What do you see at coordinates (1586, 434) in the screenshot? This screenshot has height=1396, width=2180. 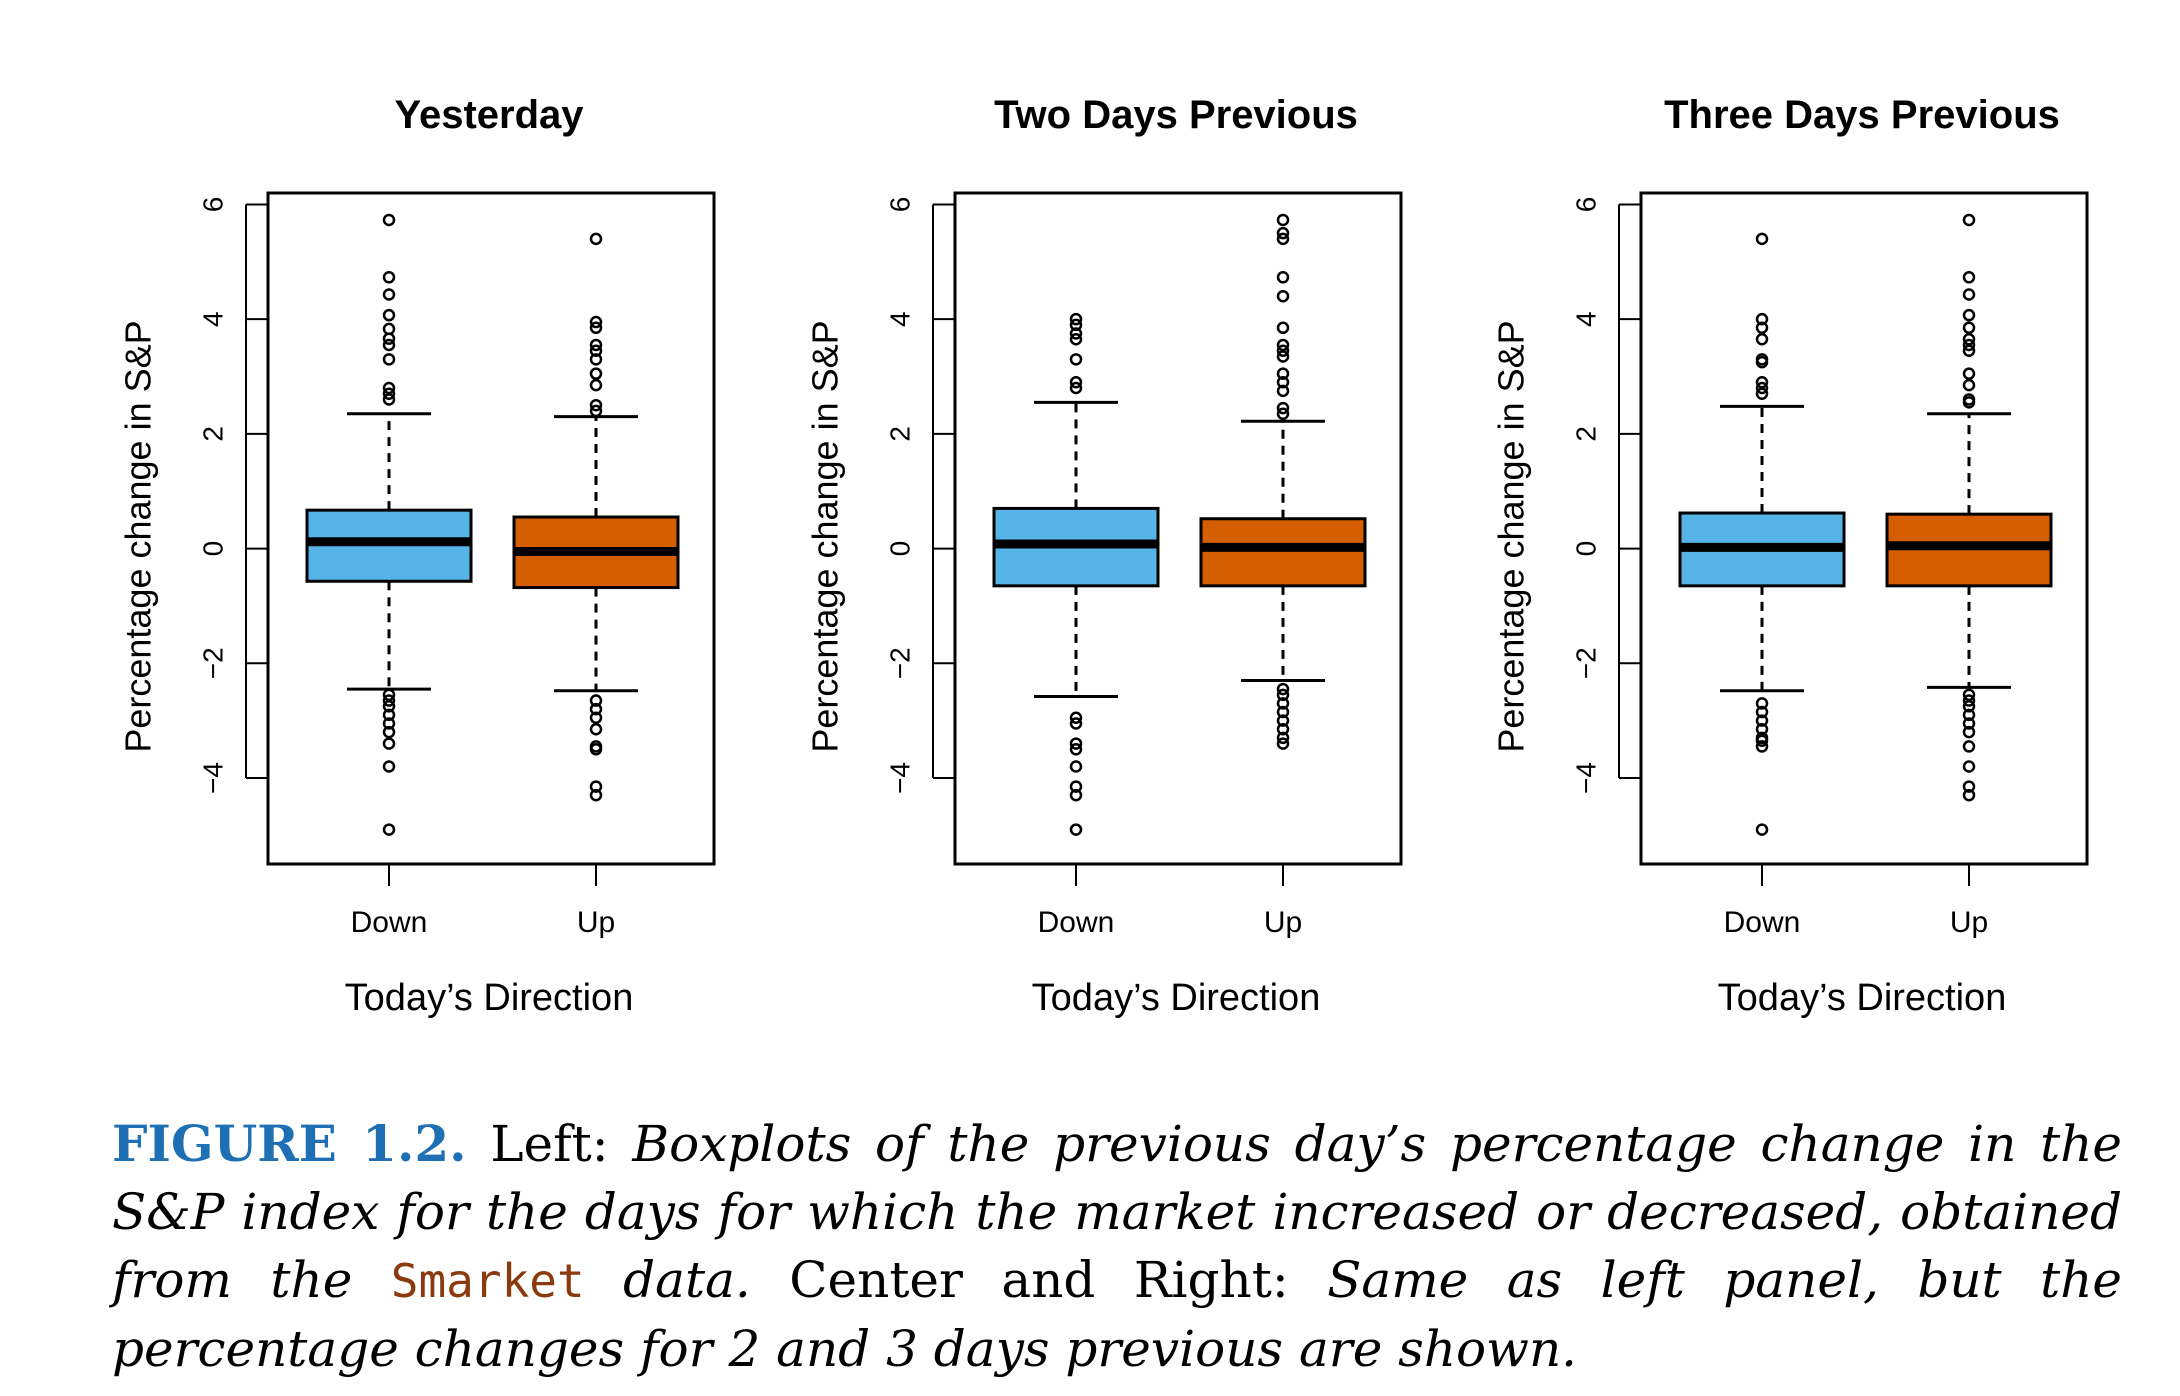 I see `y-tick-label: 2` at bounding box center [1586, 434].